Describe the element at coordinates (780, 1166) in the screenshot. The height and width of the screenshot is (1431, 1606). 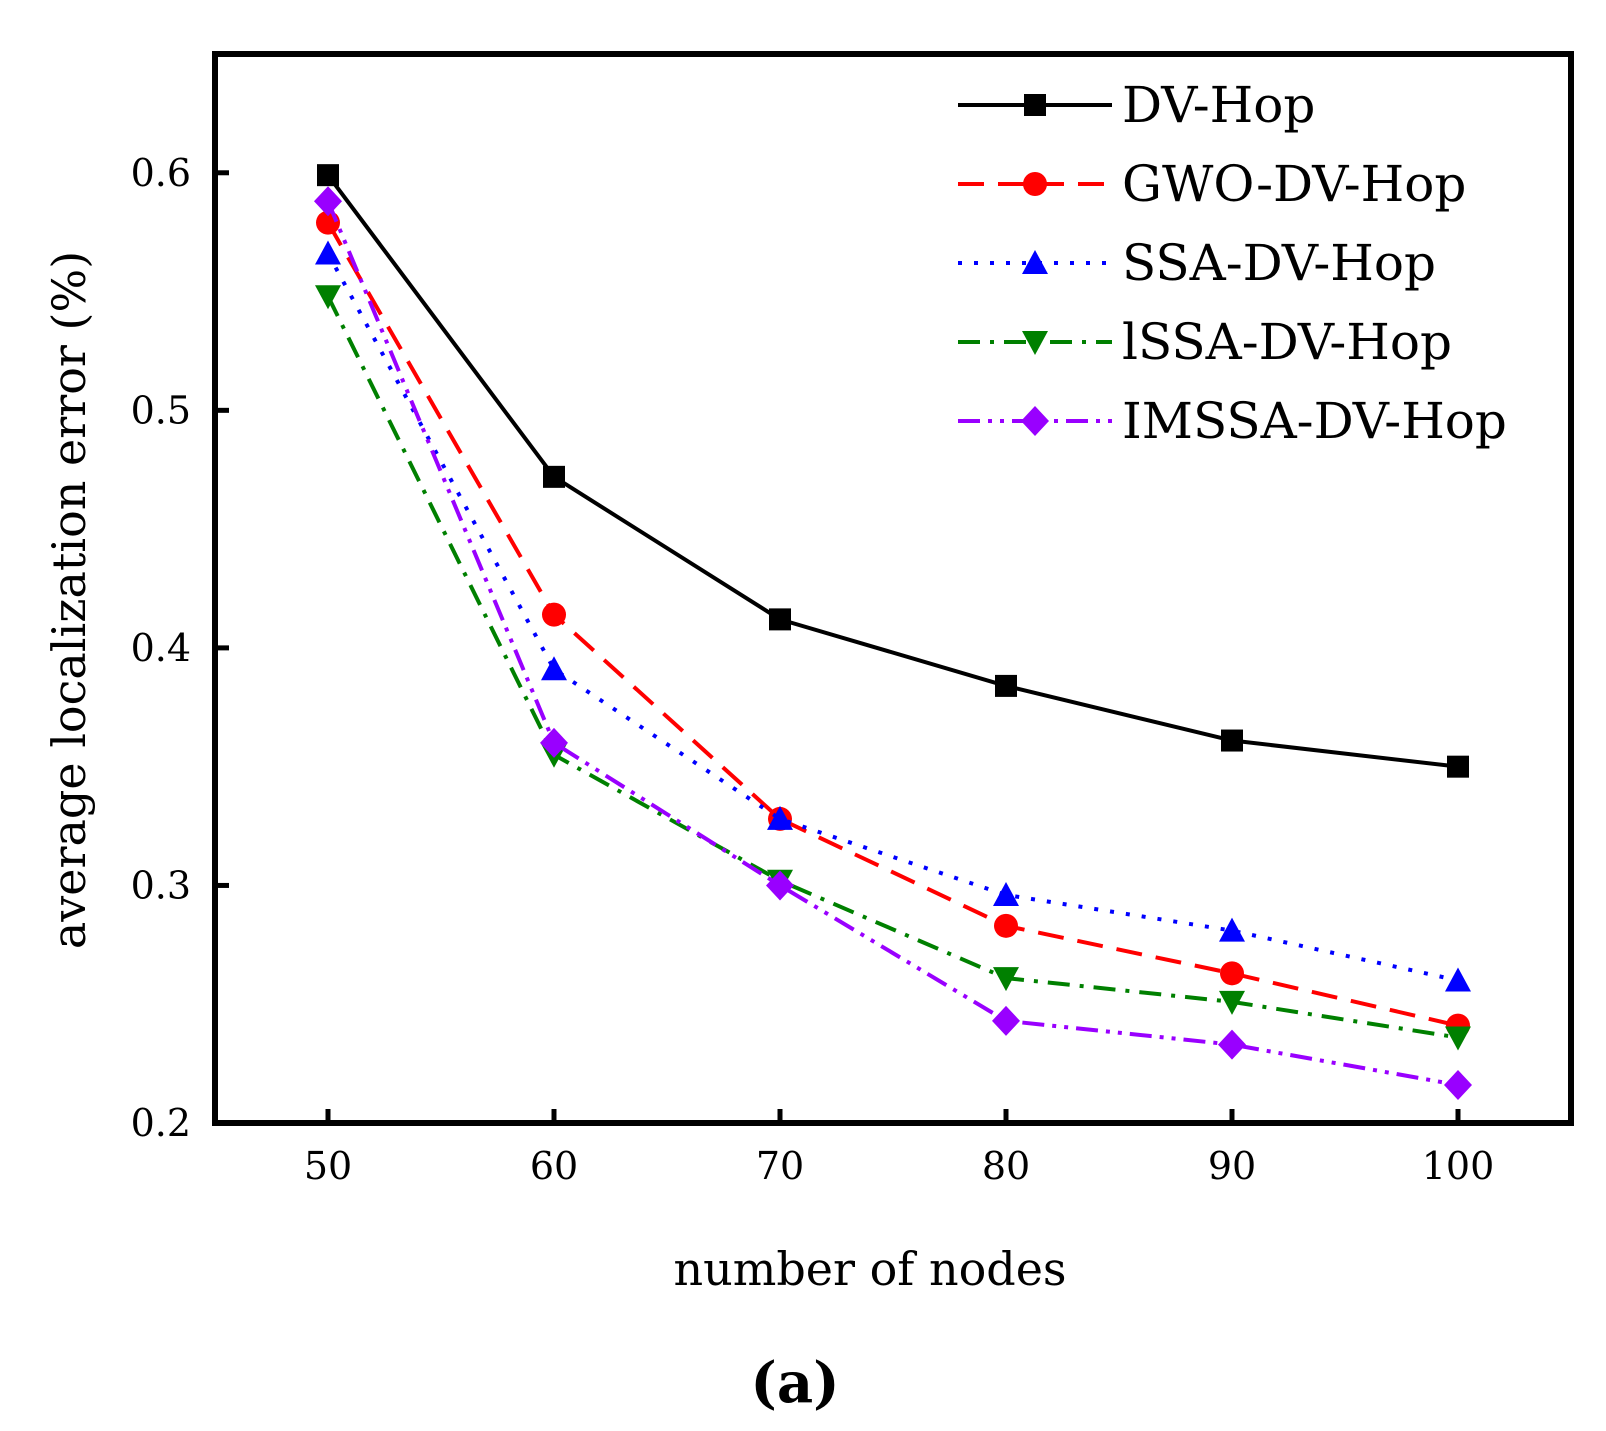
I see `x-tick-label: 70` at that location.